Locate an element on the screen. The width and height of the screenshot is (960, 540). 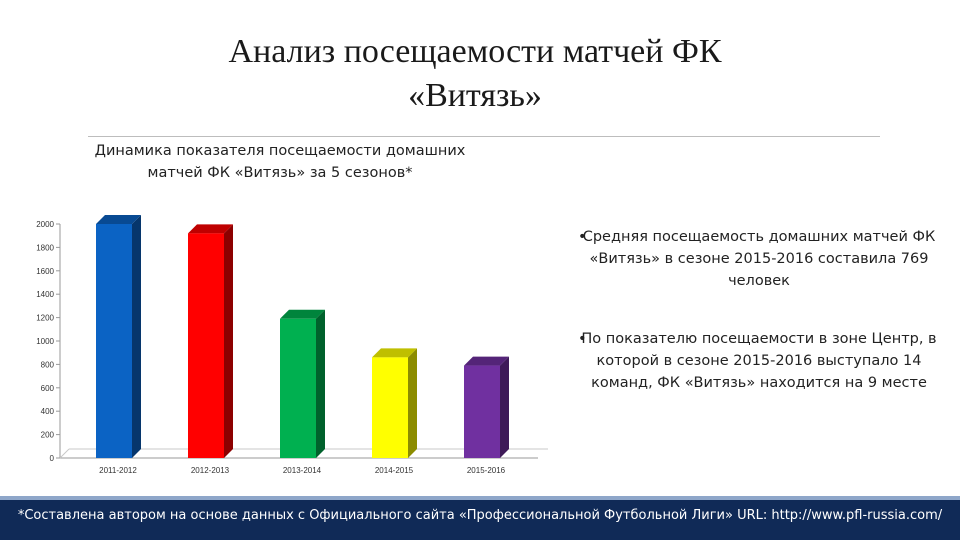
y-tick-label: 400 is located at coordinates (48, 411).